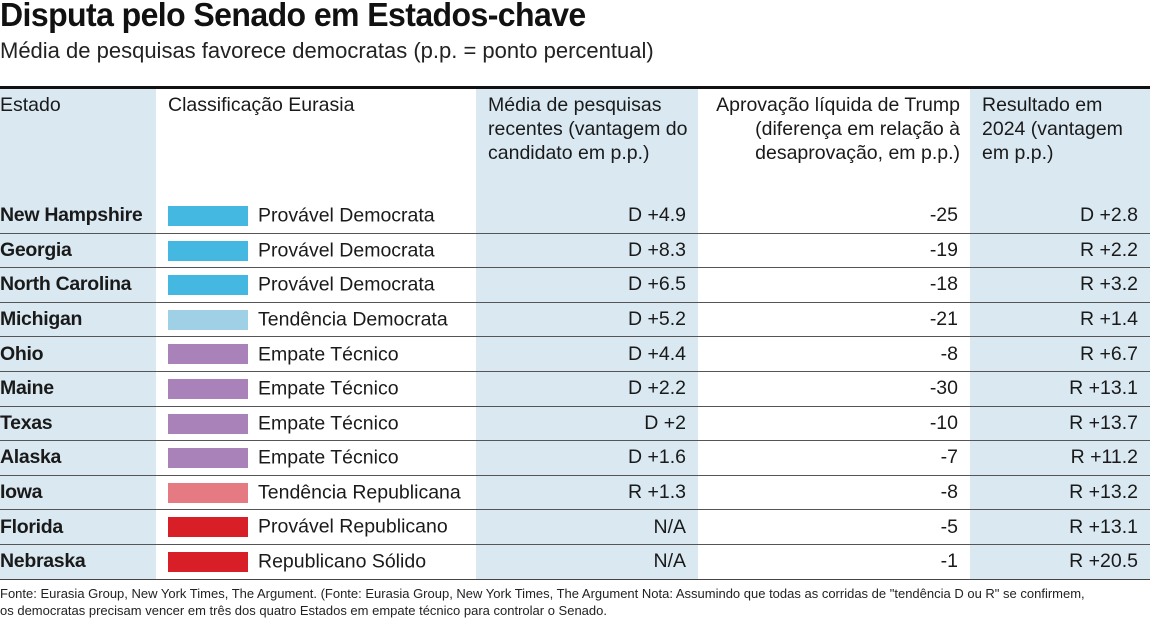 This screenshot has width=1150, height=621. Describe the element at coordinates (1060, 354) in the screenshot. I see `cell-resultado: R +6.7` at that location.